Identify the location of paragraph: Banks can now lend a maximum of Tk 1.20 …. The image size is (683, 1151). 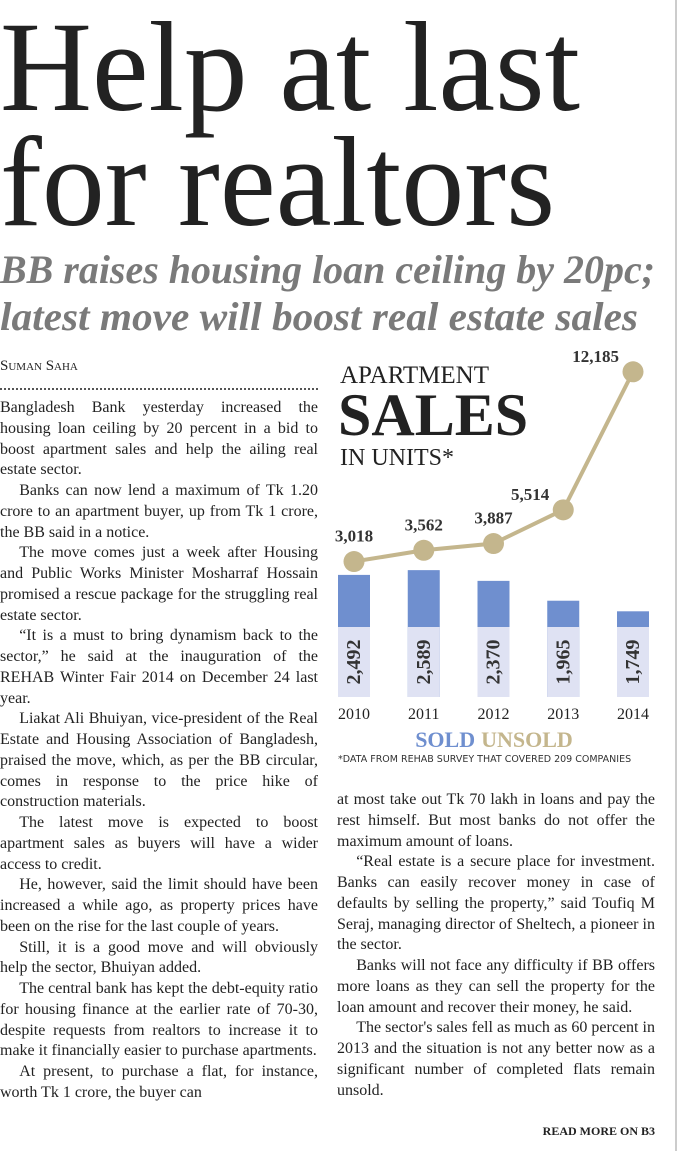
(159, 511).